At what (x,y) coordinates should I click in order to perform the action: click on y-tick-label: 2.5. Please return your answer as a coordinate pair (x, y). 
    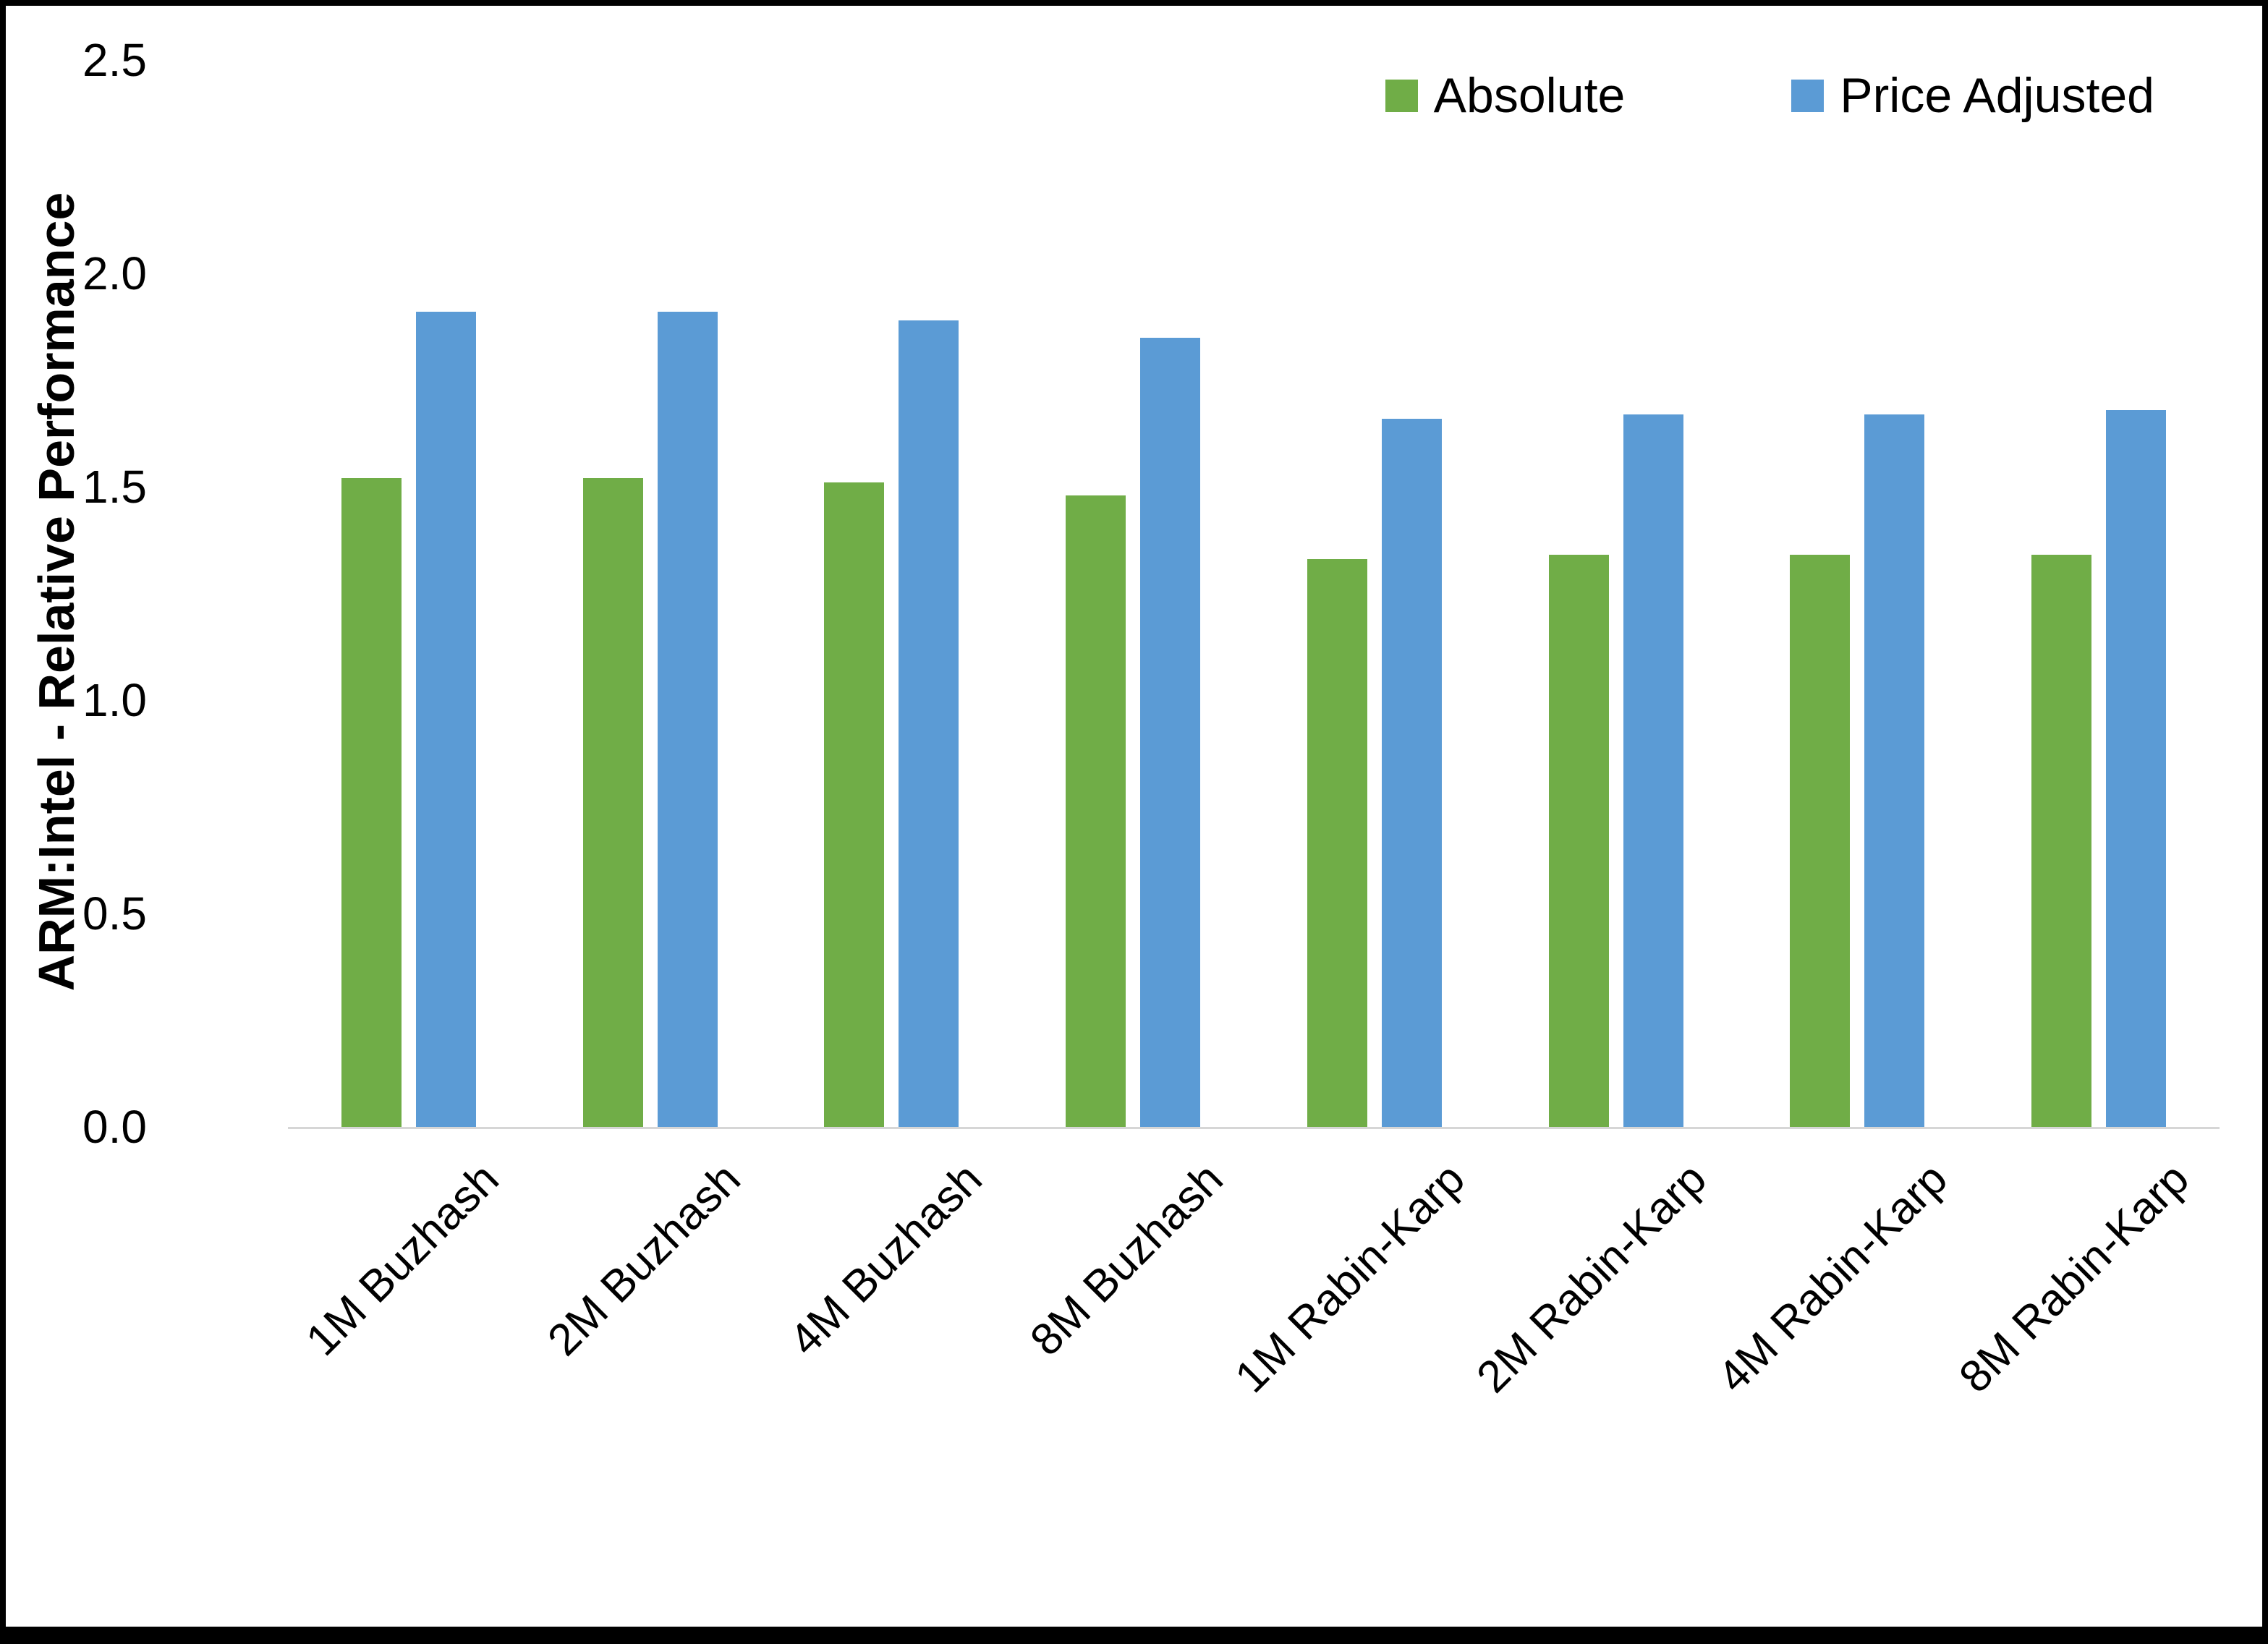
    Looking at the image, I should click on (114, 60).